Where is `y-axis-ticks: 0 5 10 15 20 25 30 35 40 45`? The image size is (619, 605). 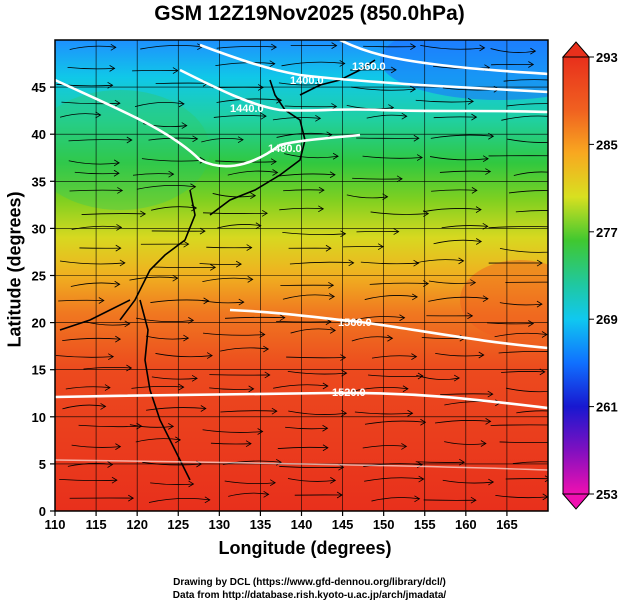
y-axis-ticks: 0 5 10 15 20 25 30 35 40 45 is located at coordinates (43, 299).